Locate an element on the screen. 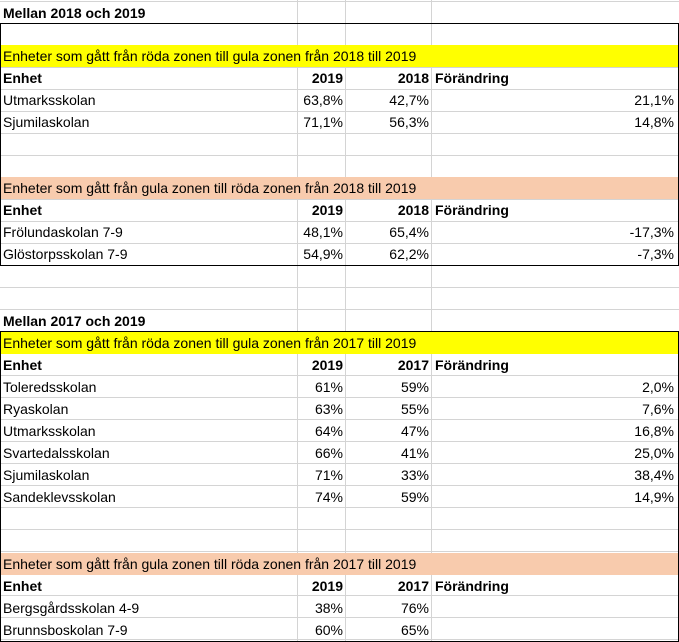  cell-year-b: 33% is located at coordinates (414, 475).